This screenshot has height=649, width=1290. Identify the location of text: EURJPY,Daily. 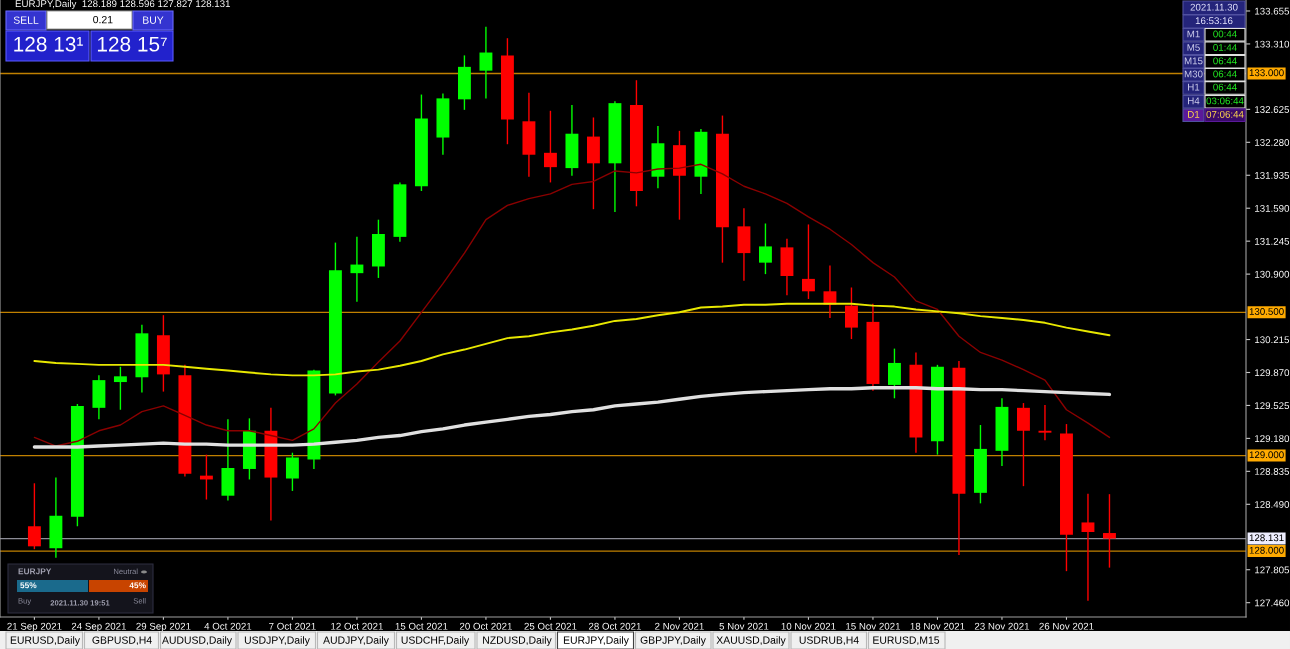
(596, 641).